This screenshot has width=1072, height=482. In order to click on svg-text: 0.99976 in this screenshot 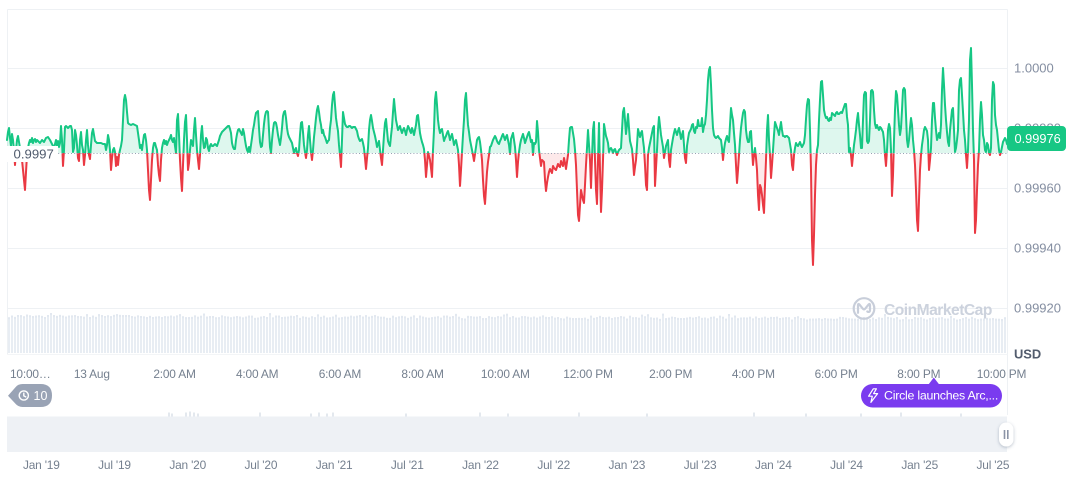, I will do `click(1038, 138)`.